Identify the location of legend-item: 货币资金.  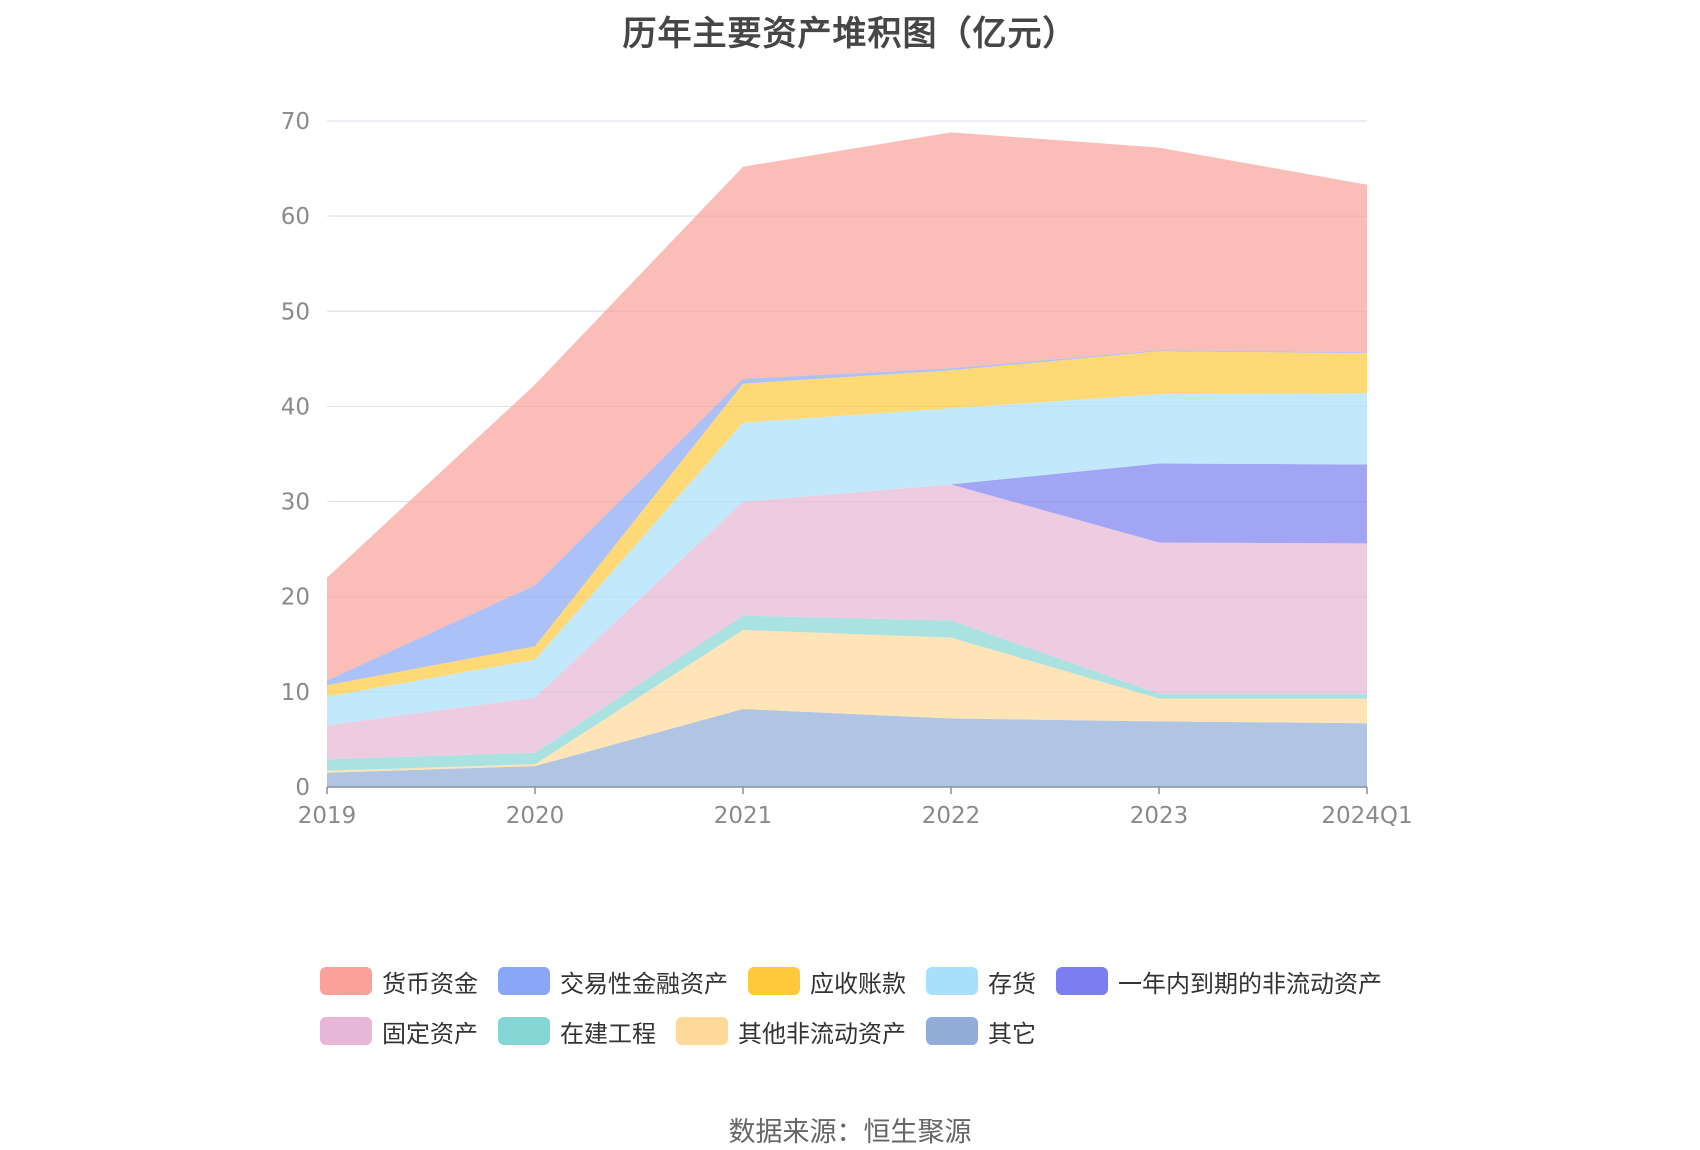
(399, 981).